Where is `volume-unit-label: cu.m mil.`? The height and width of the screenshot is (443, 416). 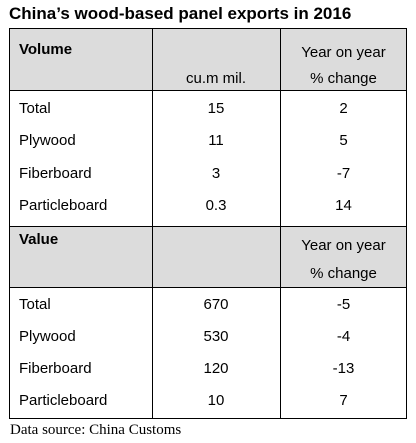 volume-unit-label: cu.m mil. is located at coordinates (216, 78).